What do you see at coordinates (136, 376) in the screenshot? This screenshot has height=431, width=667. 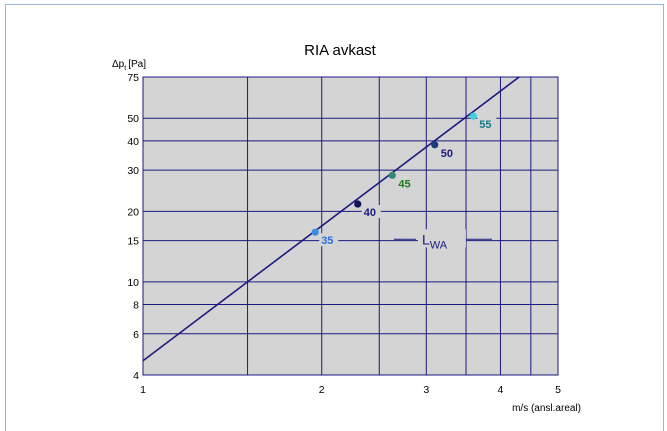 I see `y-tick-label: 4` at bounding box center [136, 376].